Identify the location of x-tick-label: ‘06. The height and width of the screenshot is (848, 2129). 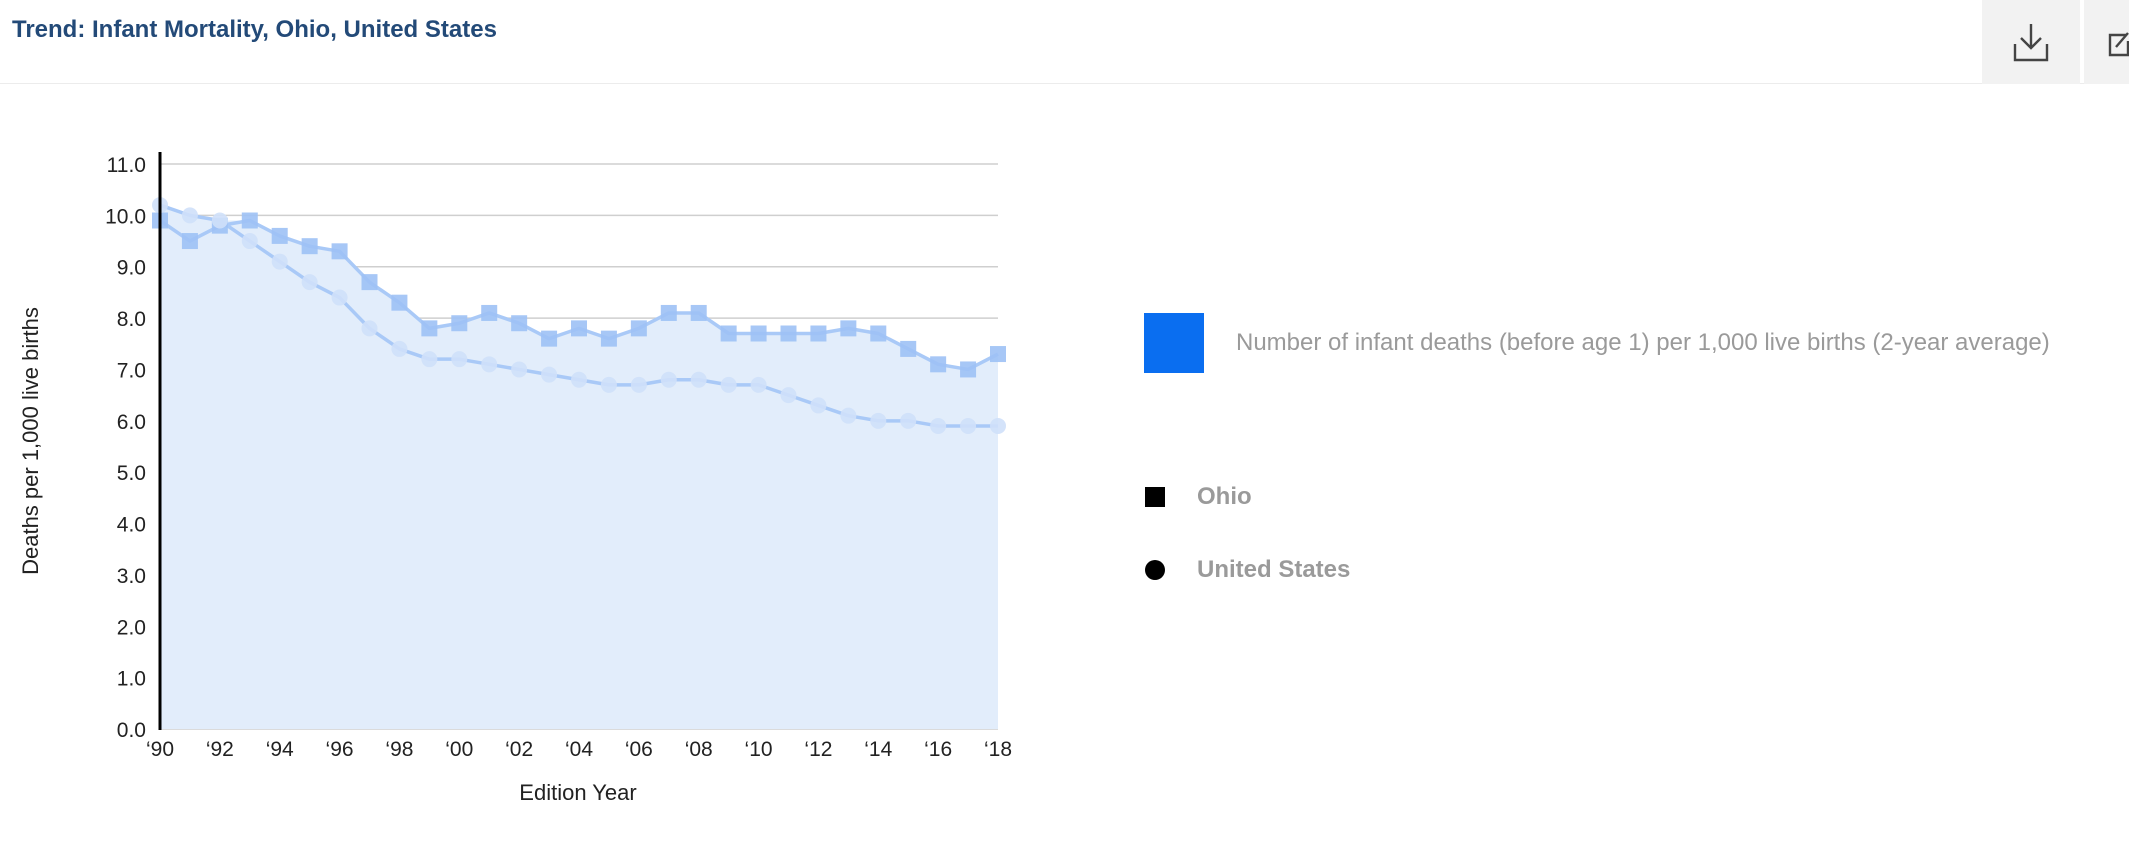
(639, 749).